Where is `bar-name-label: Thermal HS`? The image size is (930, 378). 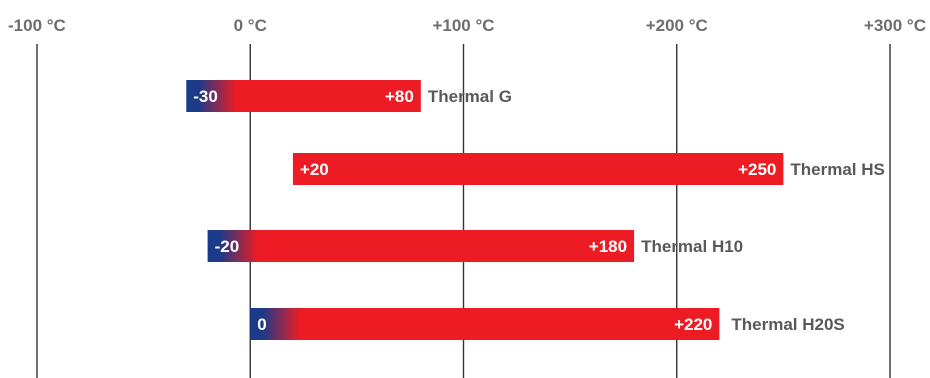 bar-name-label: Thermal HS is located at coordinates (837, 169).